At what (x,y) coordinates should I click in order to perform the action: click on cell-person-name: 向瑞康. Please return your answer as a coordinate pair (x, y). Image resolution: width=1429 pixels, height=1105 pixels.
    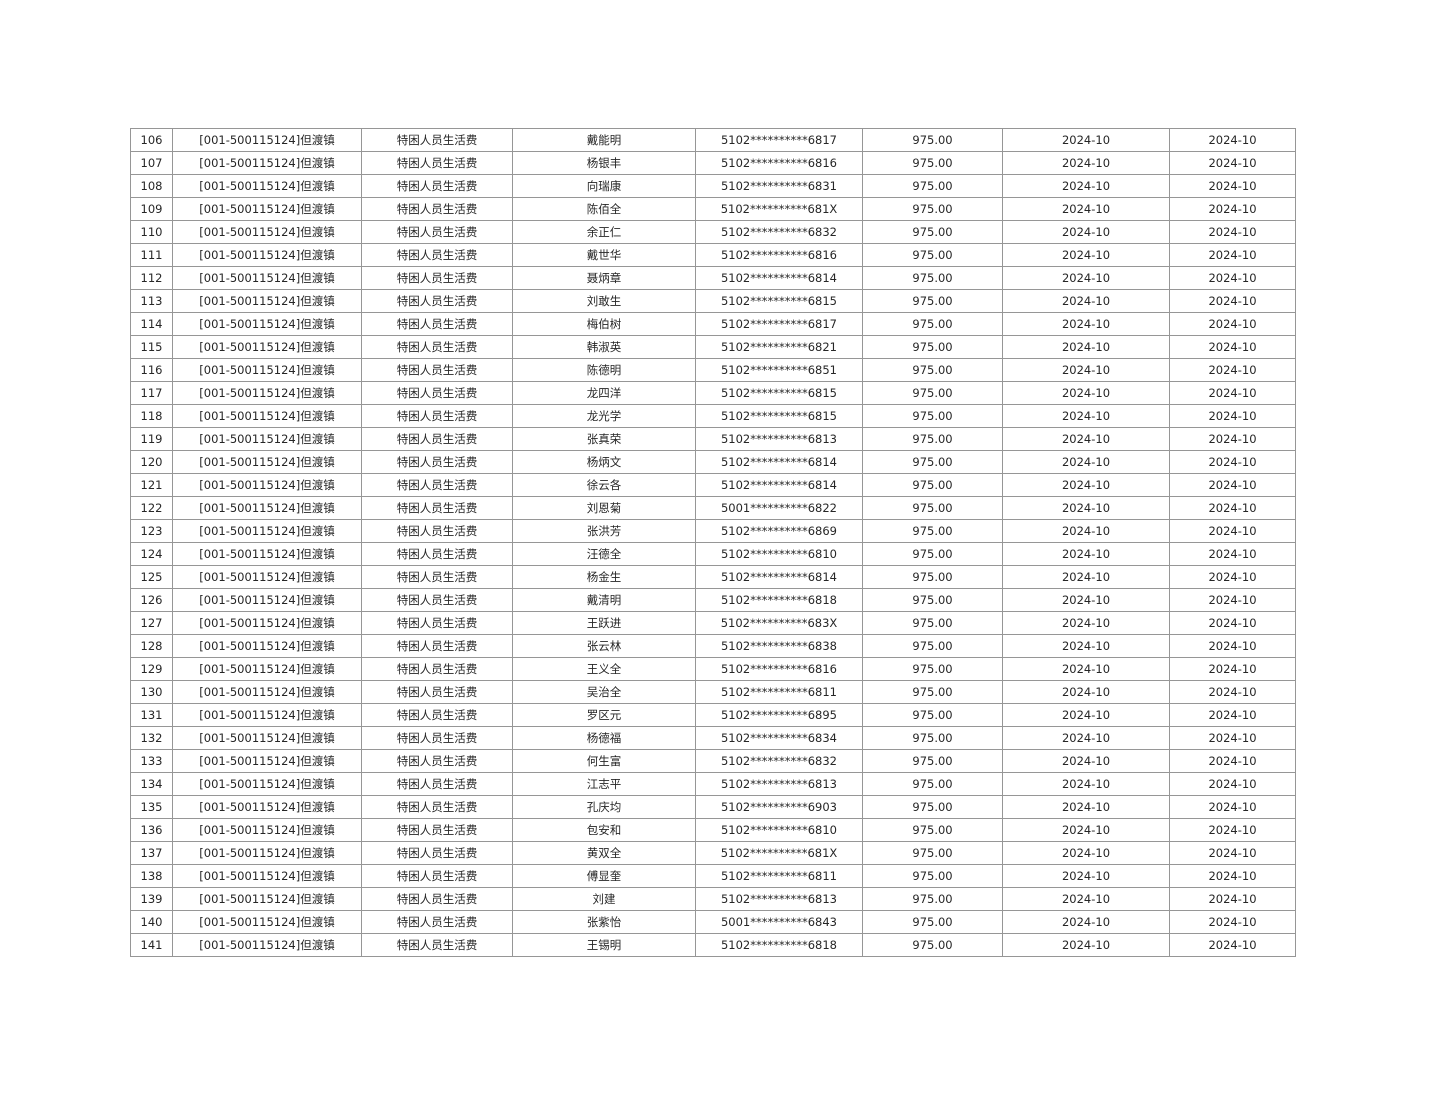
    Looking at the image, I should click on (604, 186).